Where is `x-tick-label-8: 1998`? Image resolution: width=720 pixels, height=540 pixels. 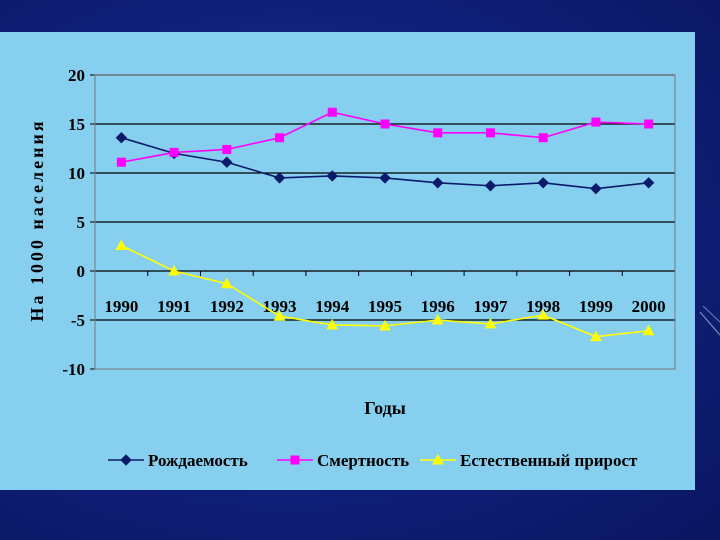
x-tick-label-8: 1998 is located at coordinates (543, 306).